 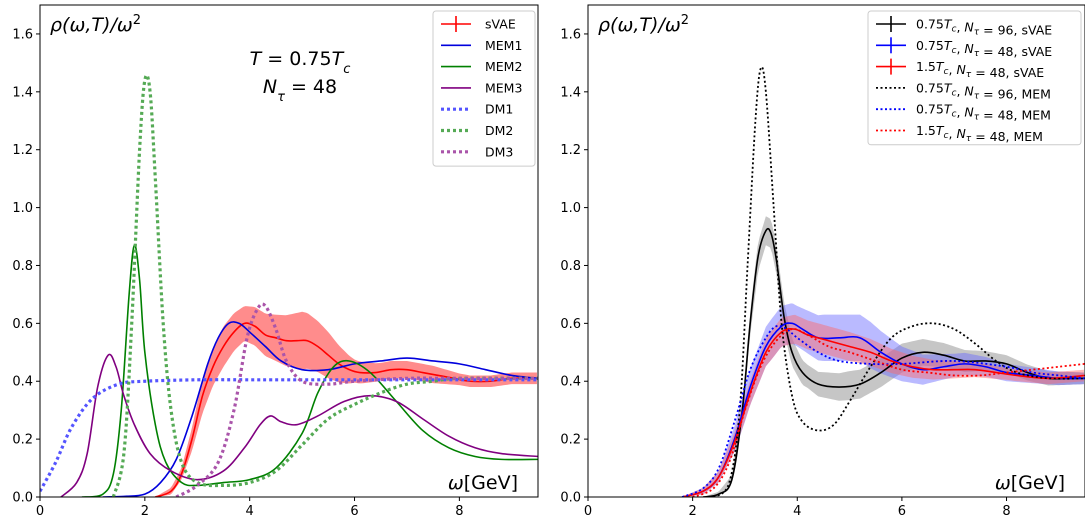 What do you see at coordinates (300, 62) in the screenshot?
I see `annotation-0: T = 0.75Tc` at bounding box center [300, 62].